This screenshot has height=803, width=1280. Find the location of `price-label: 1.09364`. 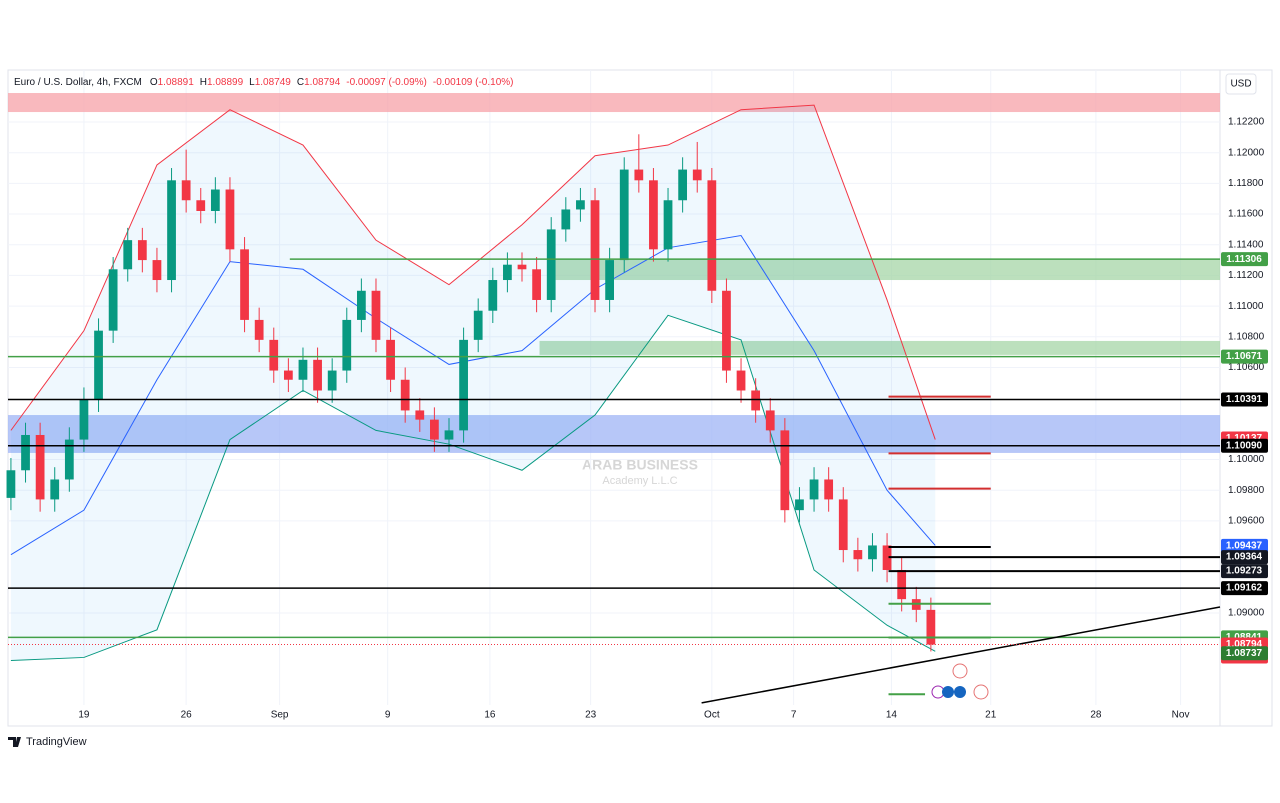

price-label: 1.09364 is located at coordinates (1244, 557).